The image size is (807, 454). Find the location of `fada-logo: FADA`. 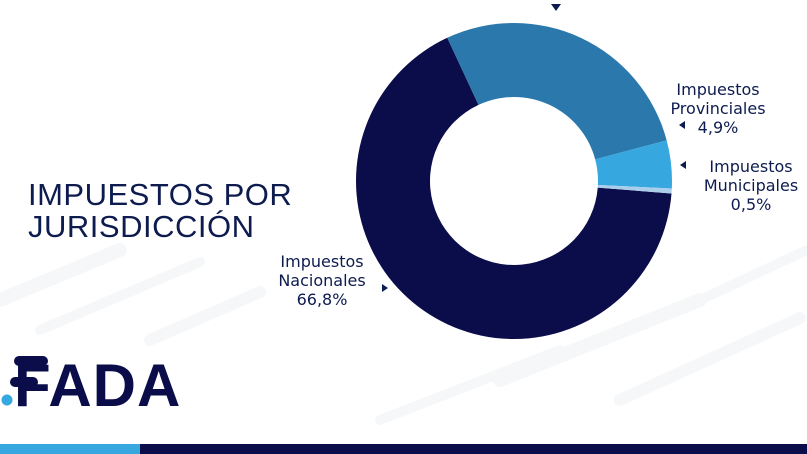

fada-logo: FADA is located at coordinates (91, 385).